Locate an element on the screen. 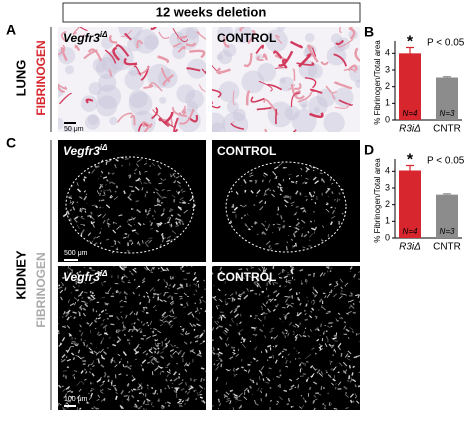  n-label: N=3 is located at coordinates (447, 113).